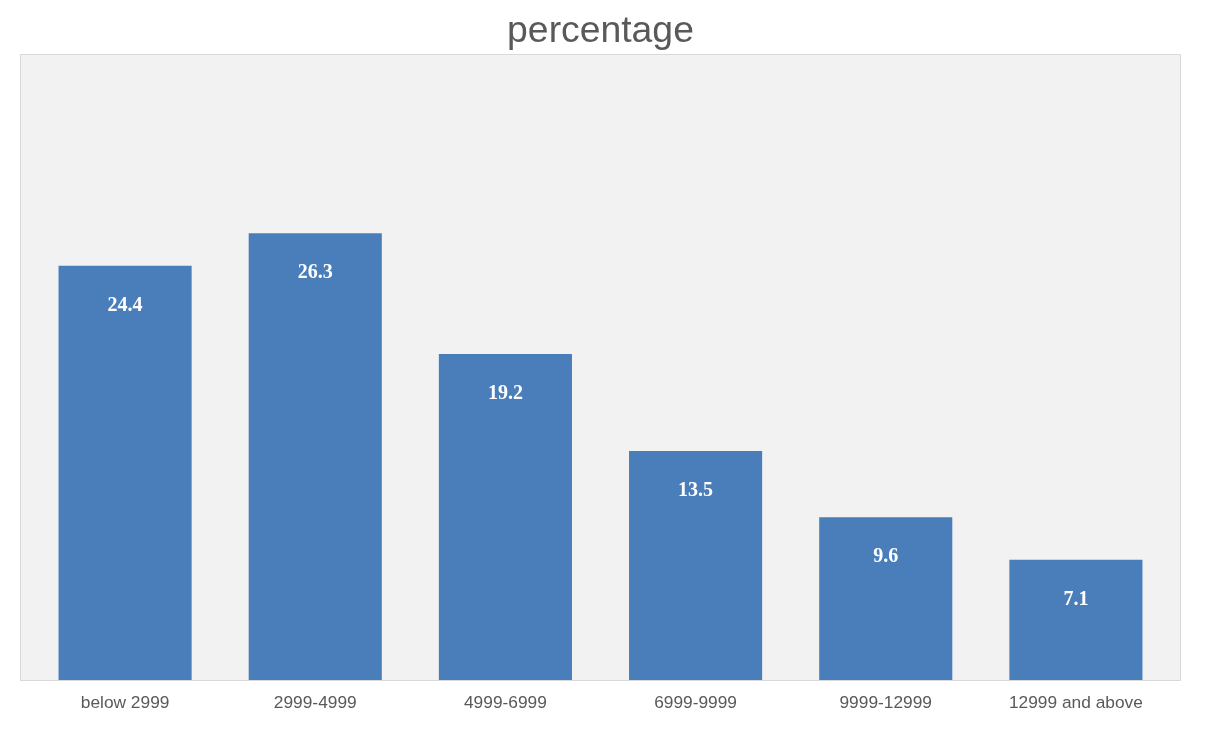 The image size is (1205, 729). What do you see at coordinates (886, 555) in the screenshot?
I see `data-label: 9.6` at bounding box center [886, 555].